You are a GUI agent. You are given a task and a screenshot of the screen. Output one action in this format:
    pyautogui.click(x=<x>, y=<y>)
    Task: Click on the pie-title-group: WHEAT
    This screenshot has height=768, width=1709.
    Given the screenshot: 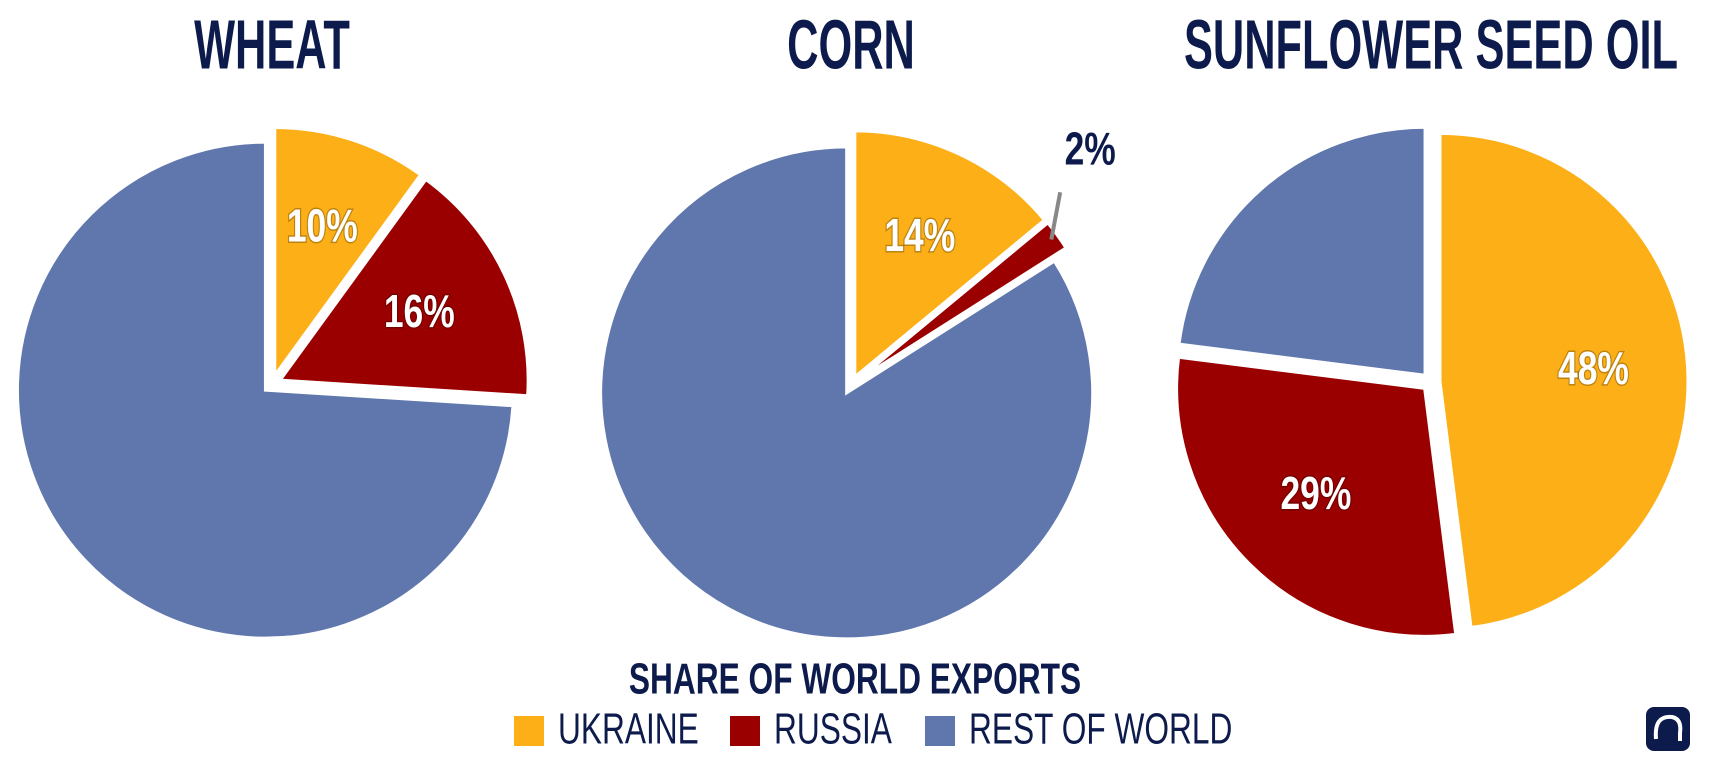 What is the action you would take?
    pyautogui.click(x=272, y=45)
    